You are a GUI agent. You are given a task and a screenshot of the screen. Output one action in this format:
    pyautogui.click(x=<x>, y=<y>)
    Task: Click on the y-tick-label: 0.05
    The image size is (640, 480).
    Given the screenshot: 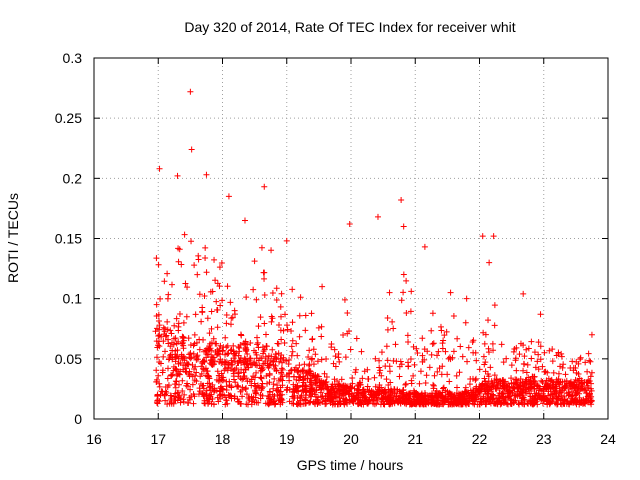 What is the action you would take?
    pyautogui.click(x=68, y=359)
    